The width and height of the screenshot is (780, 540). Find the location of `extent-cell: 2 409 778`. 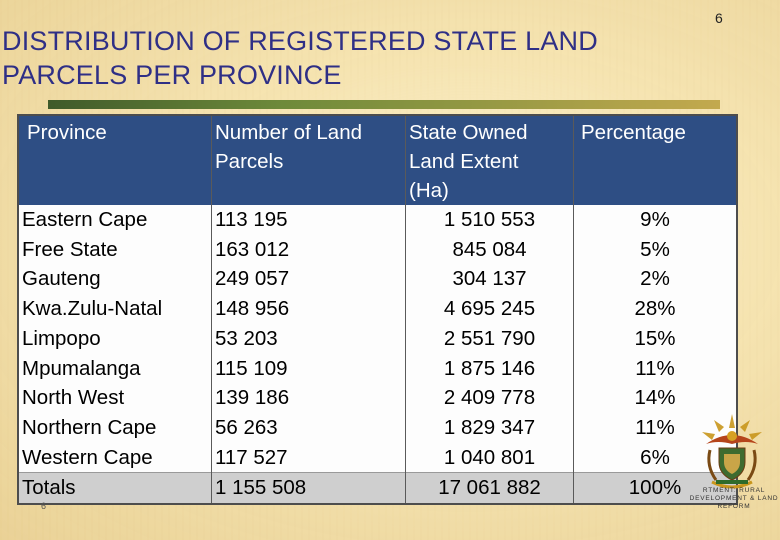

extent-cell: 2 409 778 is located at coordinates (489, 398).